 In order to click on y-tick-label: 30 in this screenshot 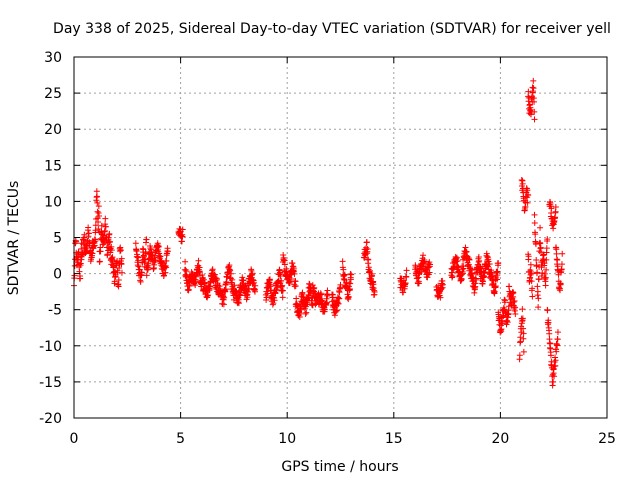, I will do `click(53, 58)`.